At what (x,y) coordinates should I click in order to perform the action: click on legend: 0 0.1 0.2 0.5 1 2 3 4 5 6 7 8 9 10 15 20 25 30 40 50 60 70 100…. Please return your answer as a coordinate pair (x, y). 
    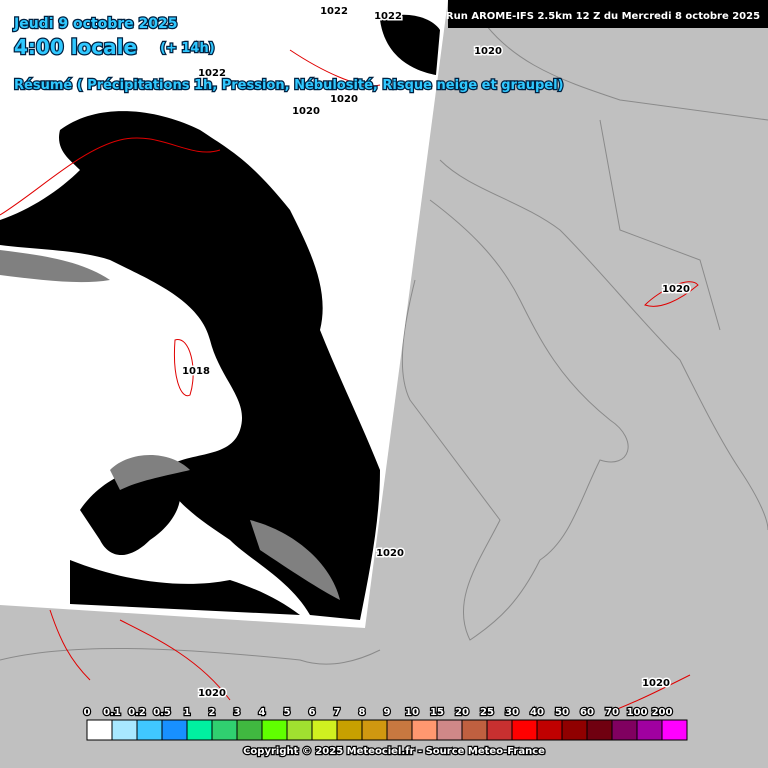
    Looking at the image, I should click on (385, 723).